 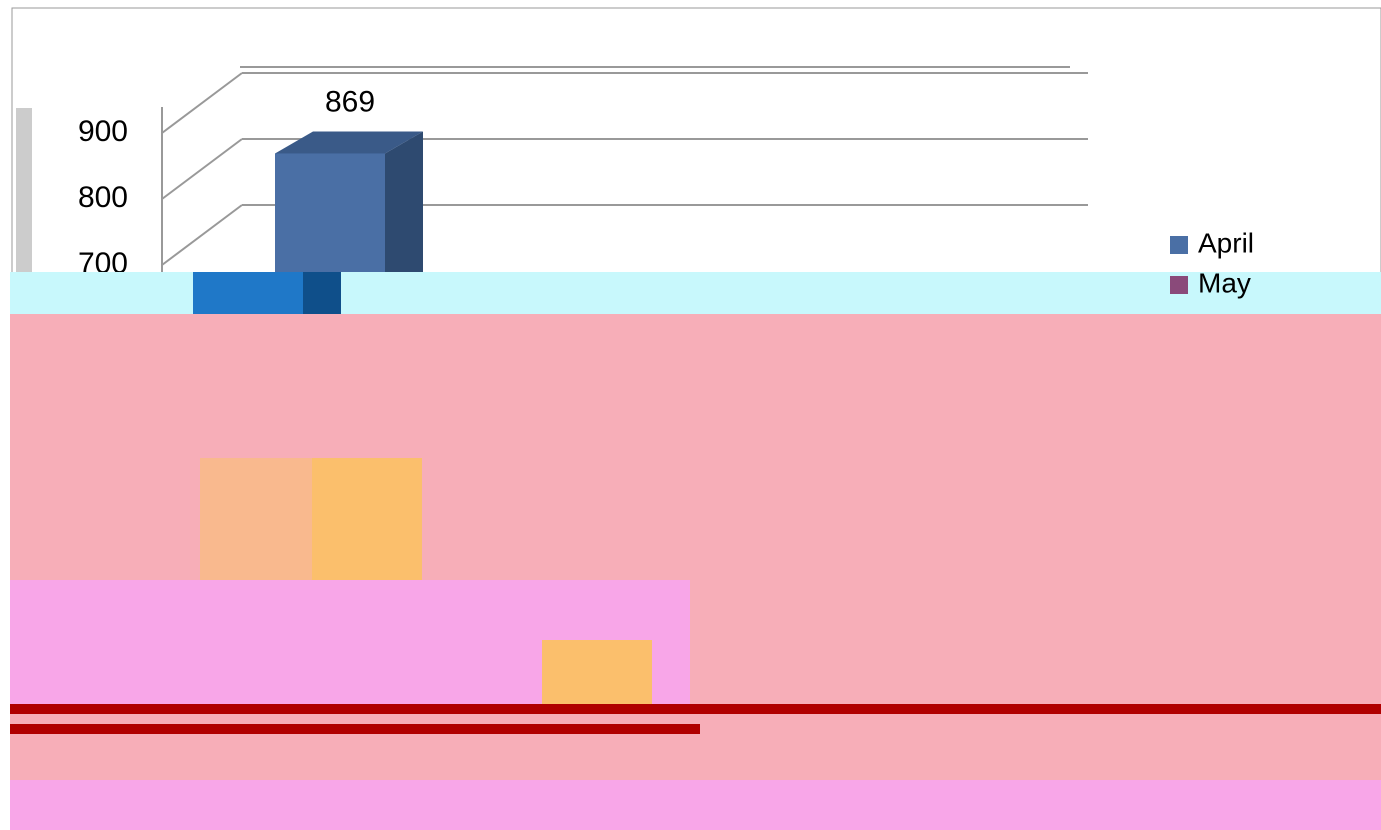 What do you see at coordinates (350, 101) in the screenshot?
I see `value-label: 869` at bounding box center [350, 101].